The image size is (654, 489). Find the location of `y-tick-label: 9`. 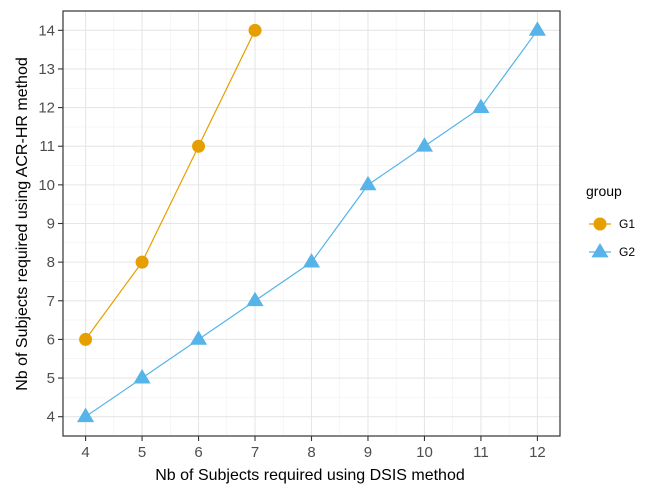

y-tick-label: 9 is located at coordinates (51, 224).